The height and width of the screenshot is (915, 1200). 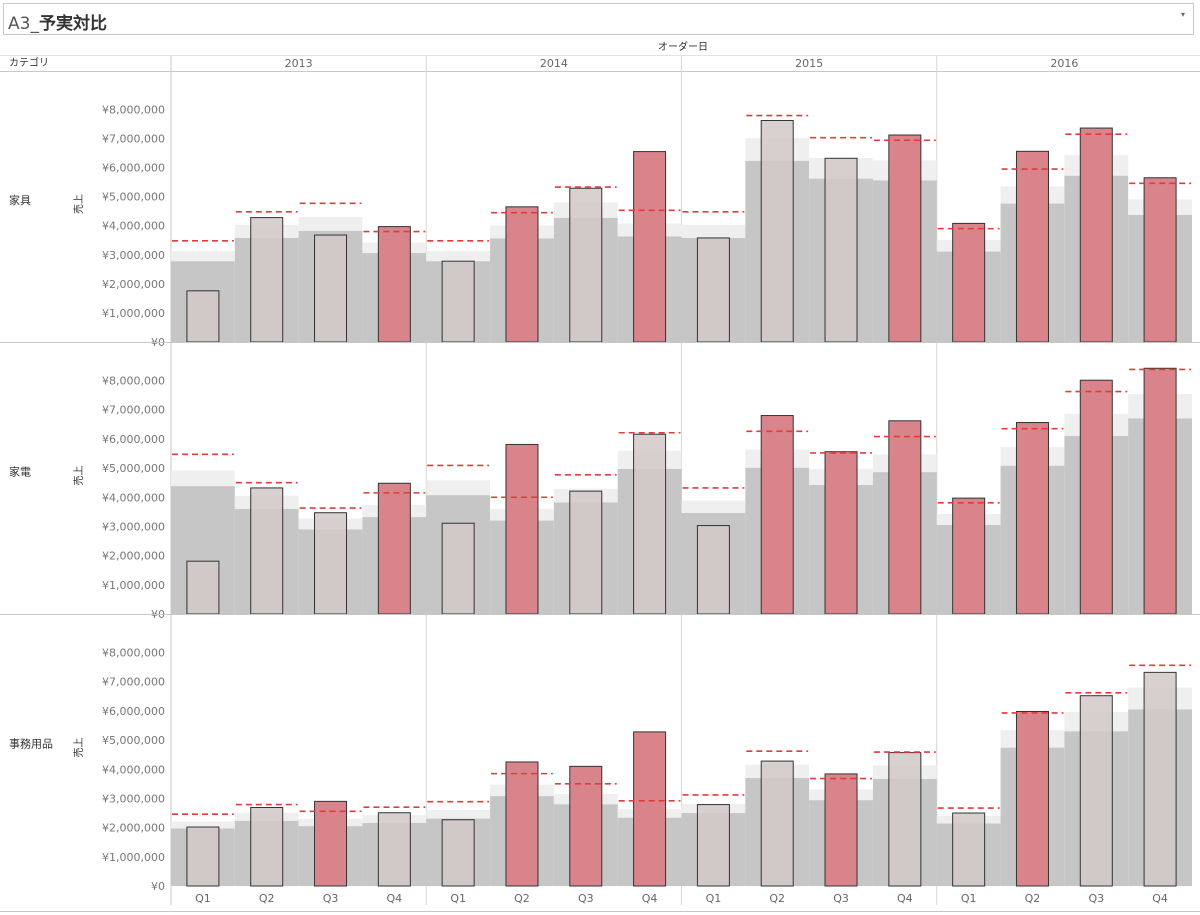 What do you see at coordinates (31, 744) in the screenshot?
I see `category-label: 事務用品` at bounding box center [31, 744].